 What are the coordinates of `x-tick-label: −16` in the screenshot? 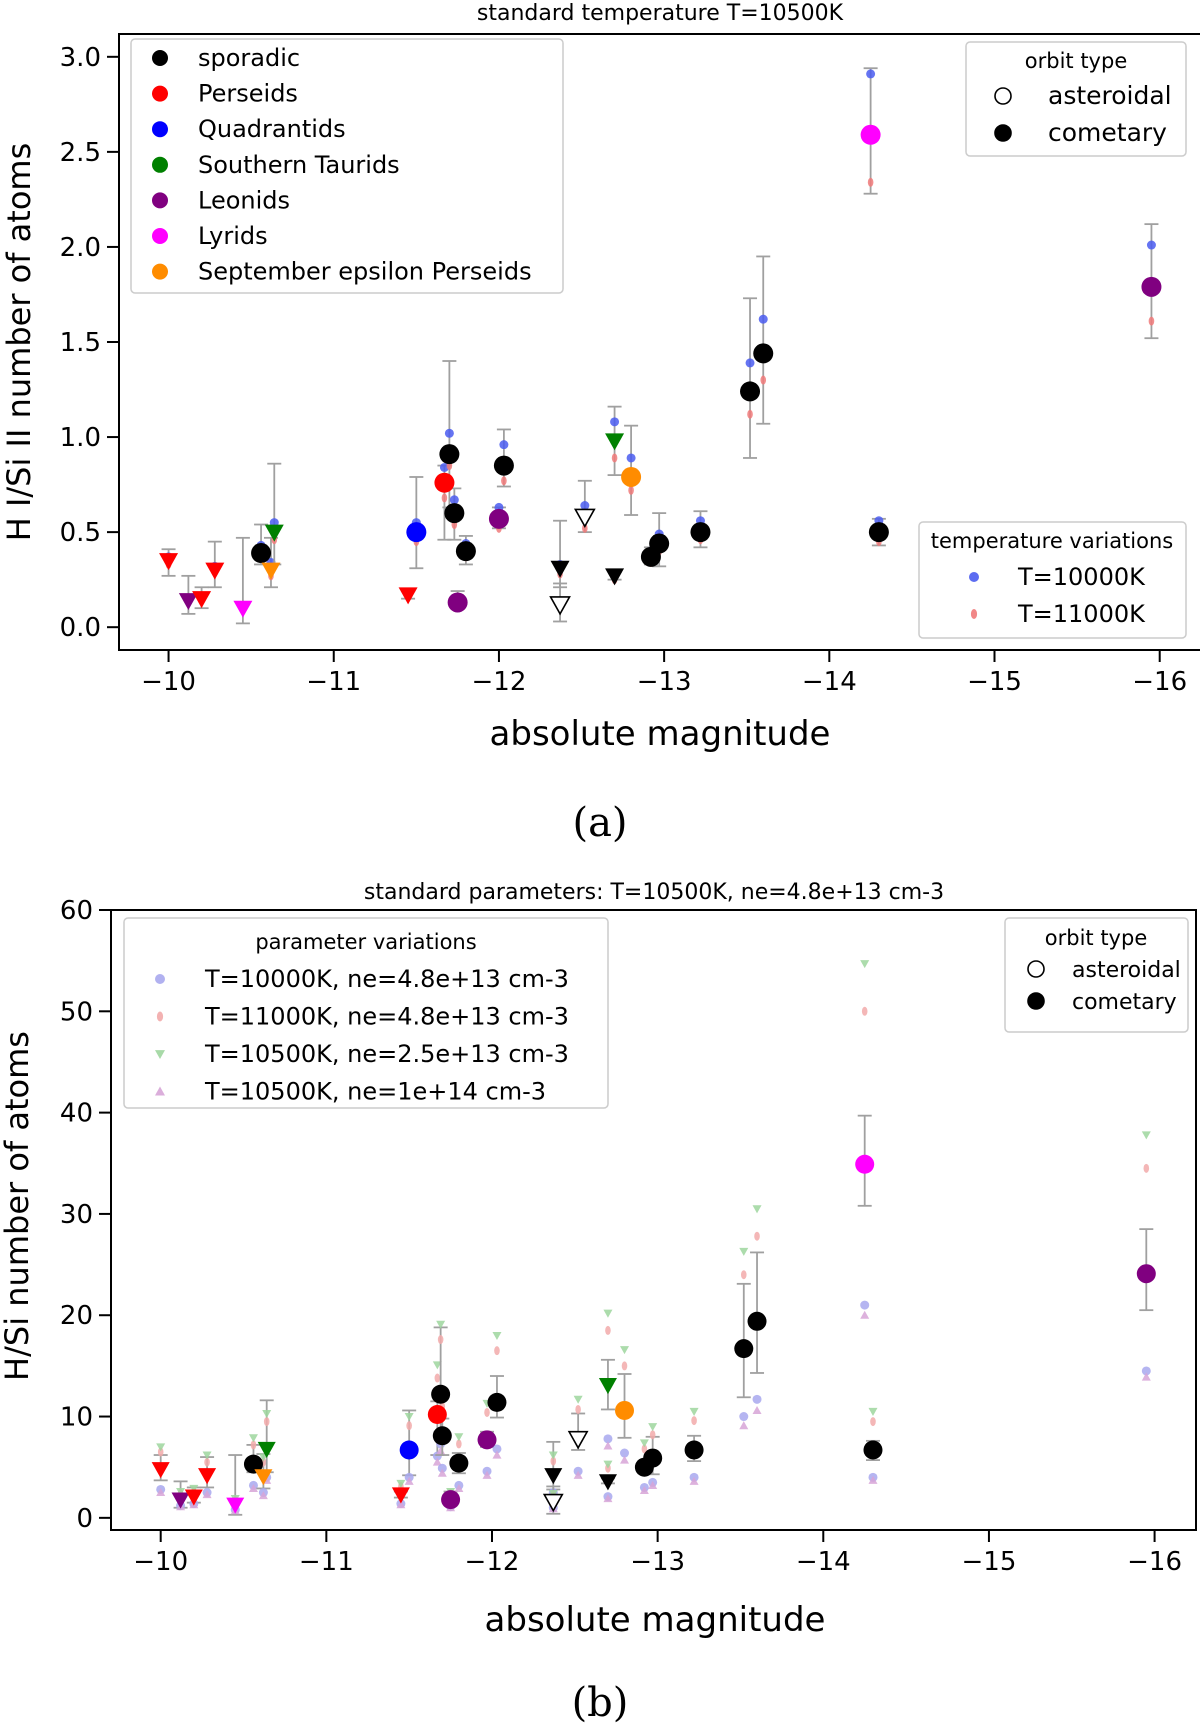 It's located at (1159, 682).